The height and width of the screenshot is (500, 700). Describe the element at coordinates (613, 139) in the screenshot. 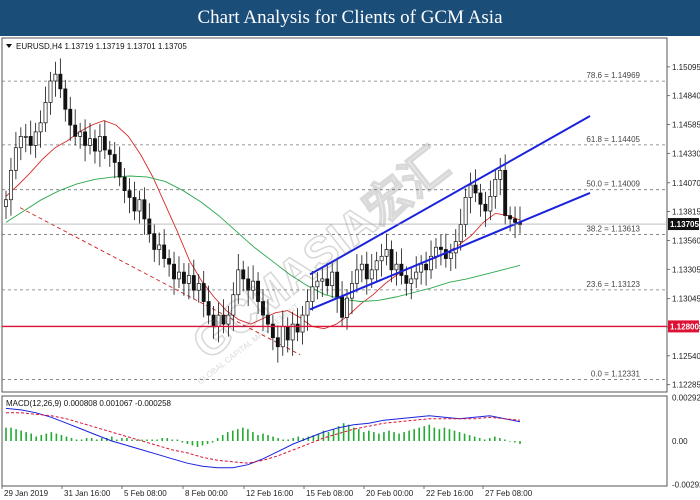

I see `fib-level-label: 61.8 = 1.14405` at that location.